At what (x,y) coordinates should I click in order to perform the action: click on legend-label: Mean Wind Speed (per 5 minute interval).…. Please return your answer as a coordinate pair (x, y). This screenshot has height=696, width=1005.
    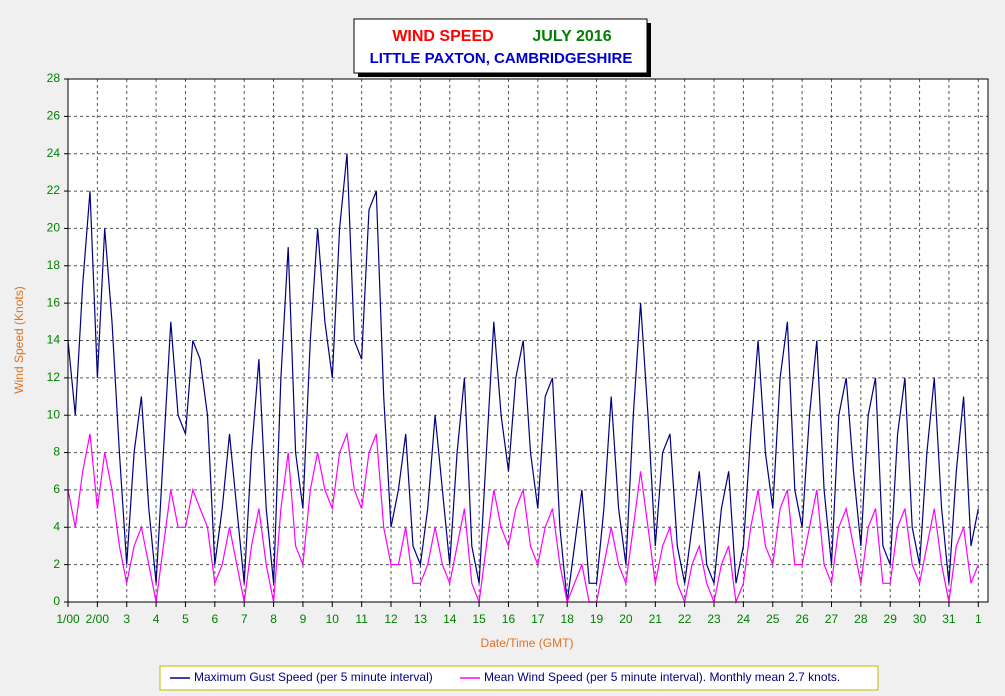
    Looking at the image, I should click on (662, 677).